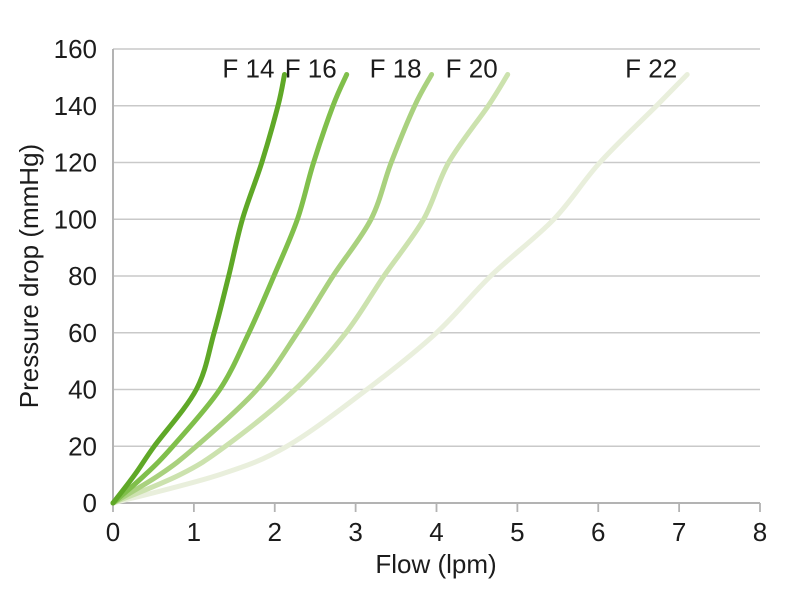  I want to click on y-tick-label-60: 60, so click(82, 333).